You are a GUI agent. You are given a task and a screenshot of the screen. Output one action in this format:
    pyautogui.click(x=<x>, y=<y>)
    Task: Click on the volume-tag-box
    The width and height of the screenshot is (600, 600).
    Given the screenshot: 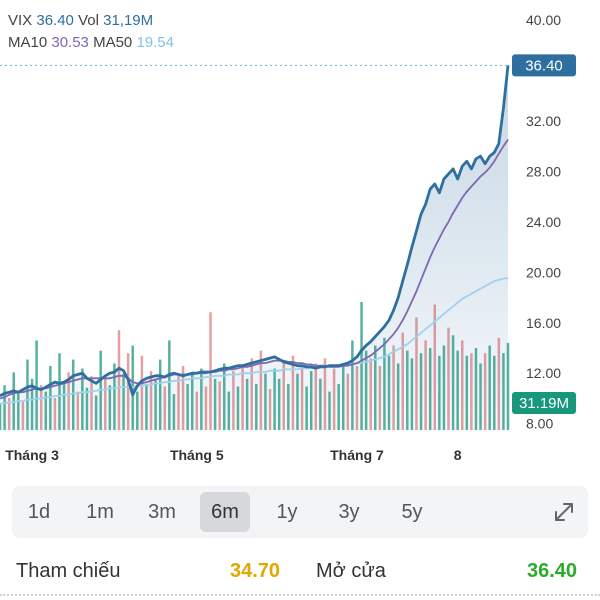 What is the action you would take?
    pyautogui.click(x=544, y=403)
    